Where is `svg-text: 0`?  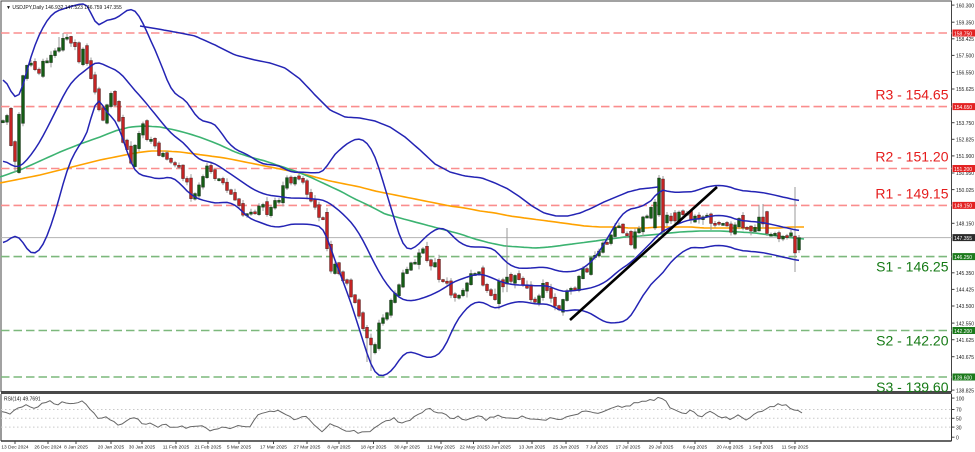
svg-text: 0 is located at coordinates (957, 438).